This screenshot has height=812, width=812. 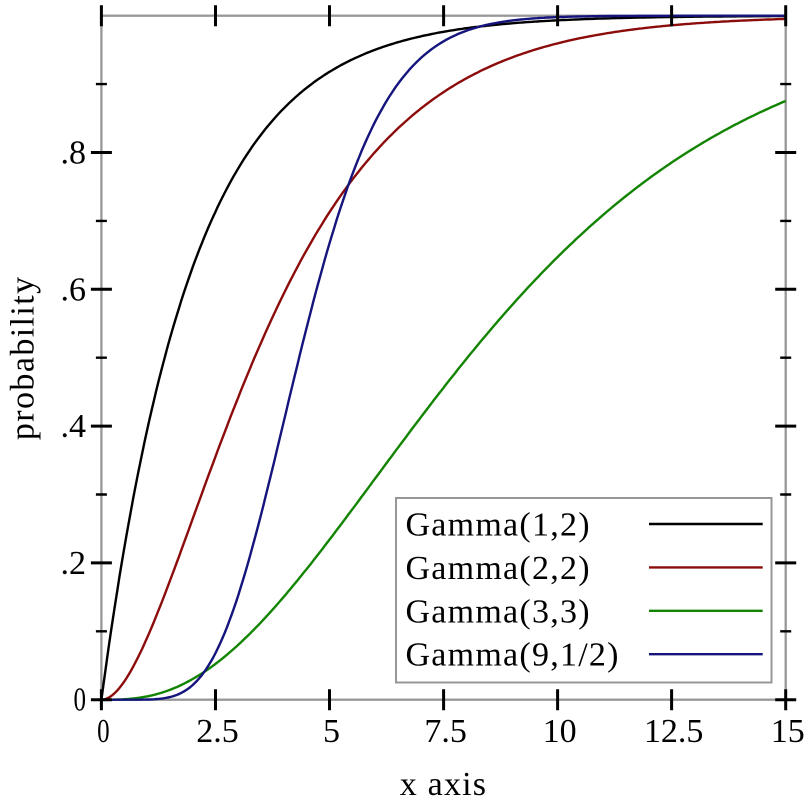 I want to click on svg-text: .2, so click(x=74, y=563).